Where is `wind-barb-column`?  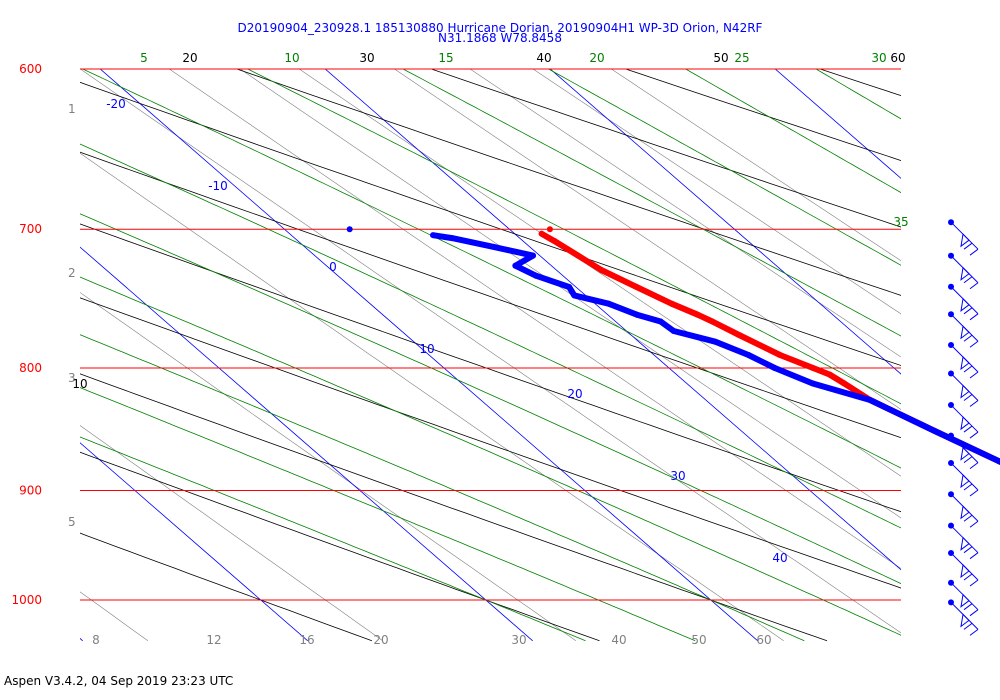
wind-barb-column is located at coordinates (963, 427).